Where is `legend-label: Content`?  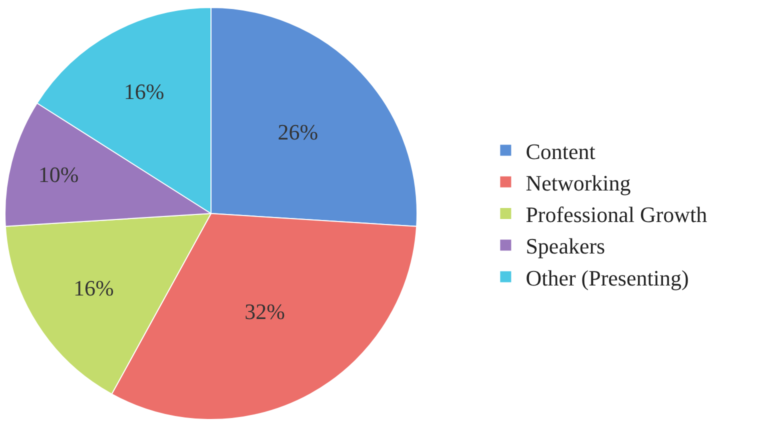 legend-label: Content is located at coordinates (561, 151).